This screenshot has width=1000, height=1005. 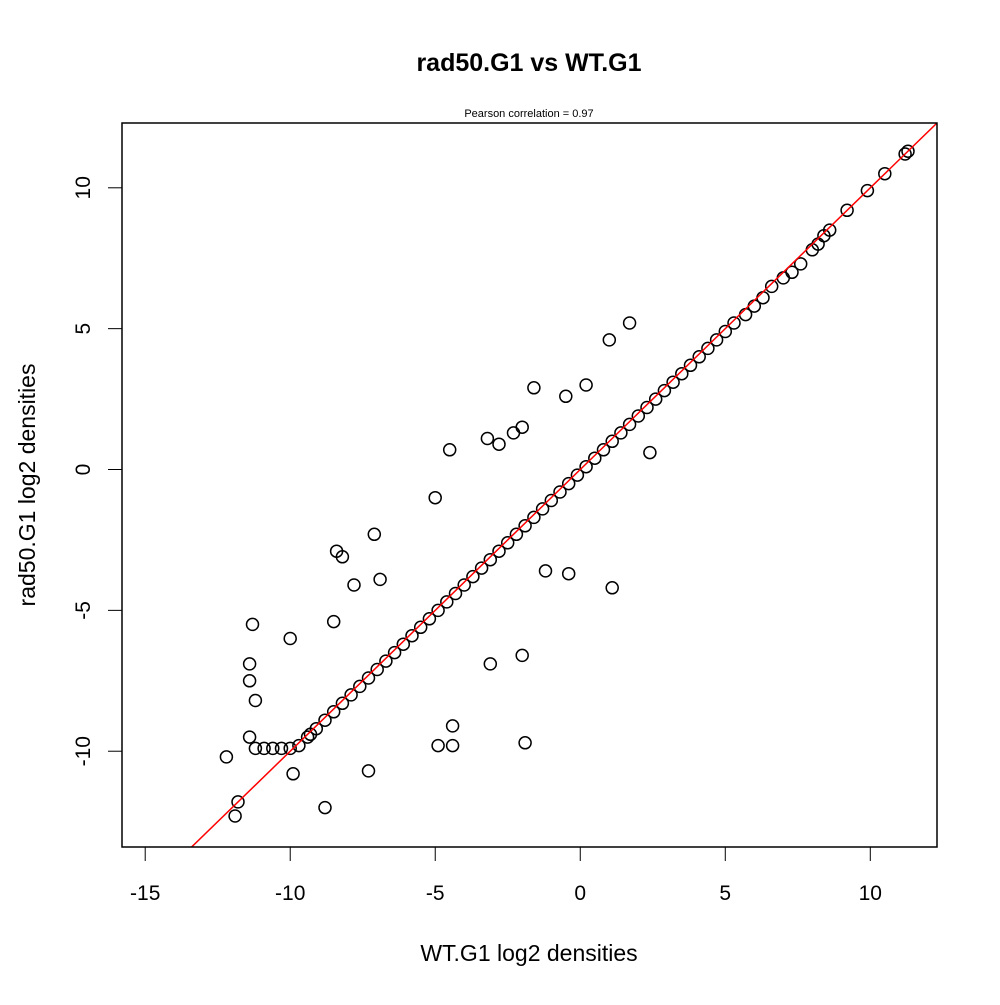 What do you see at coordinates (725, 893) in the screenshot?
I see `x-tick-label: 5` at bounding box center [725, 893].